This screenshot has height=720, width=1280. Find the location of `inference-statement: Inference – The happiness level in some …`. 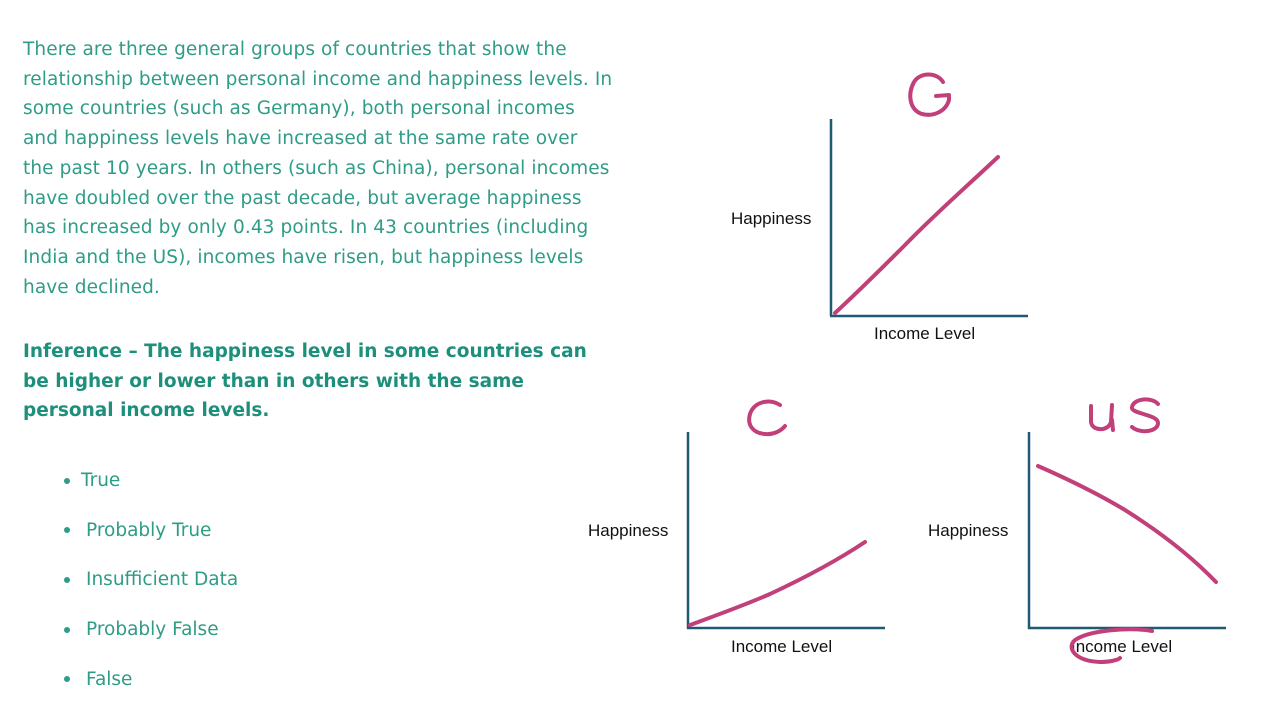

inference-statement: Inference – The happiness level in some … is located at coordinates (305, 381).